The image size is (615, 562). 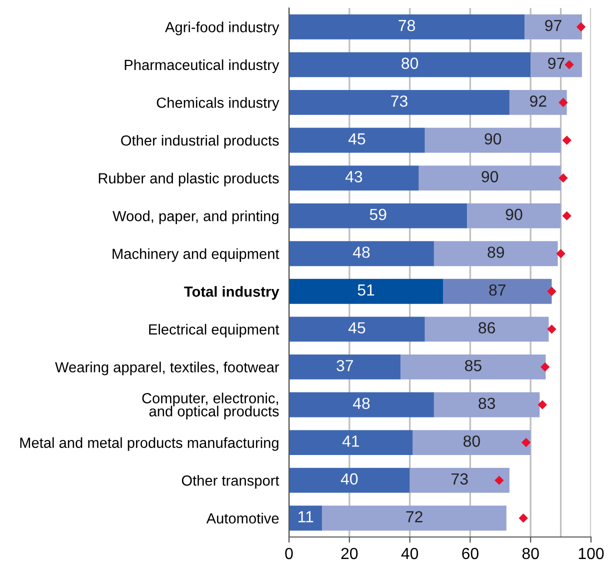 I want to click on total-label: 92, so click(x=538, y=101).